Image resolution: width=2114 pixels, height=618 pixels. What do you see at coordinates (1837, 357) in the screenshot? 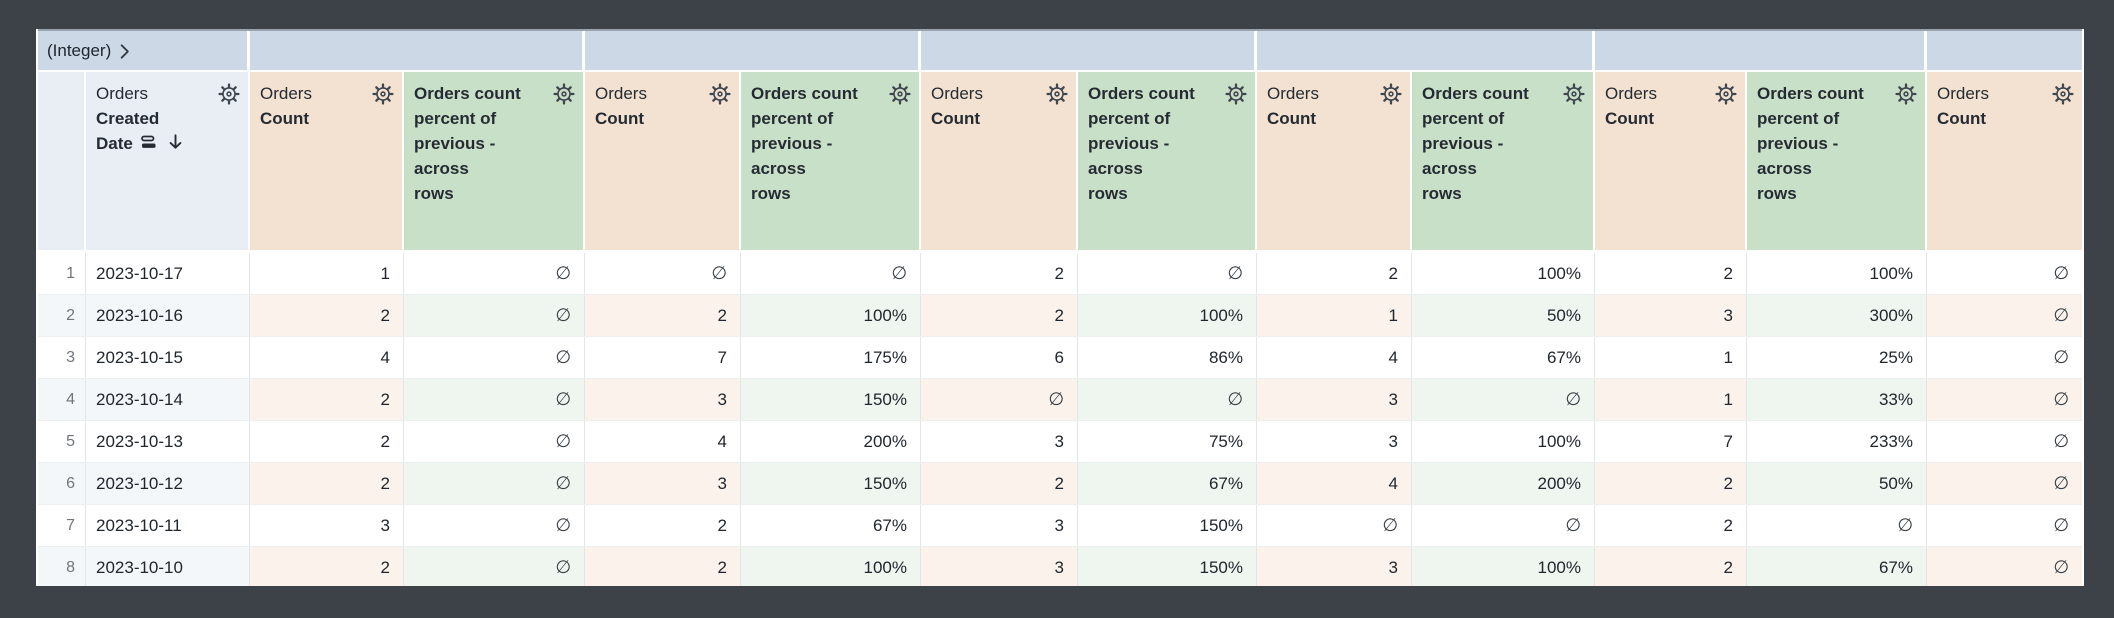
I see `value-cell: 25%` at bounding box center [1837, 357].